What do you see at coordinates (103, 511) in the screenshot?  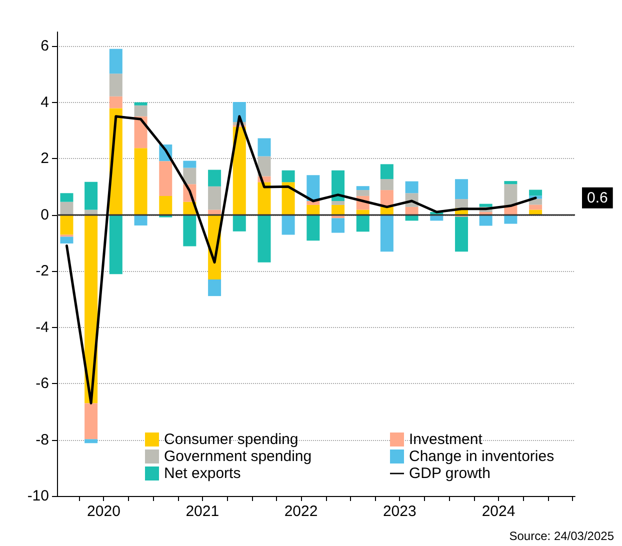 I see `x-tick-label: 2020` at bounding box center [103, 511].